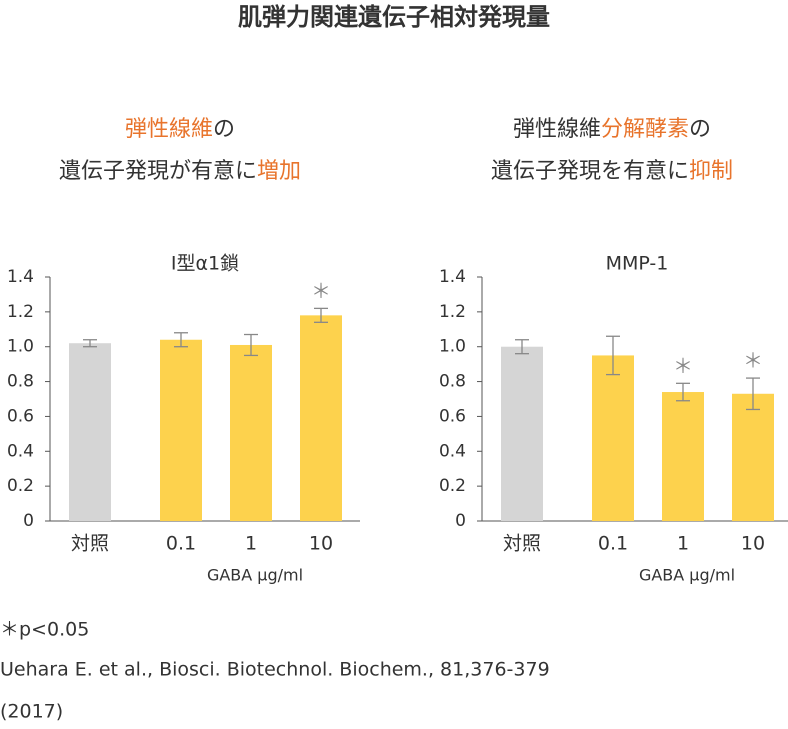 This screenshot has height=729, width=788. I want to click on subtitle: 弾性線維の, so click(180, 129).